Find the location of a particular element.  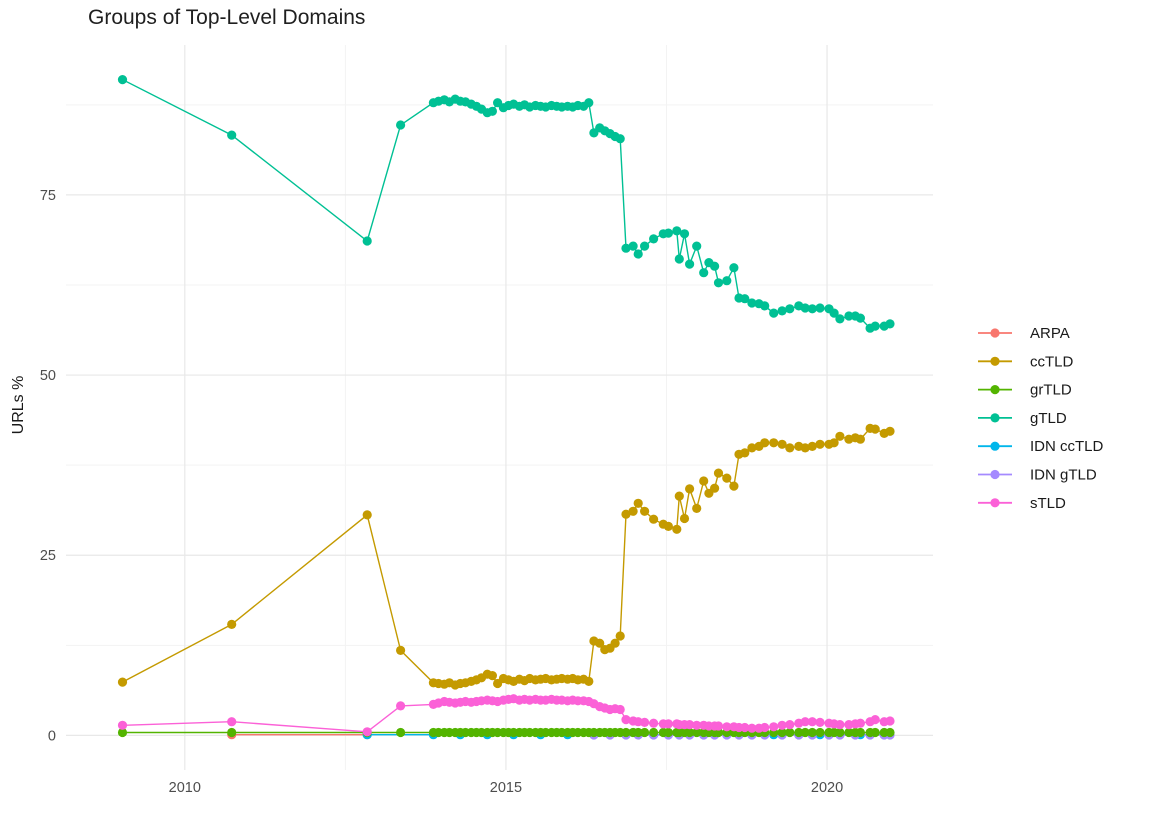

legend-item-IDN-gTLD: IDN gTLD is located at coordinates (1037, 475).